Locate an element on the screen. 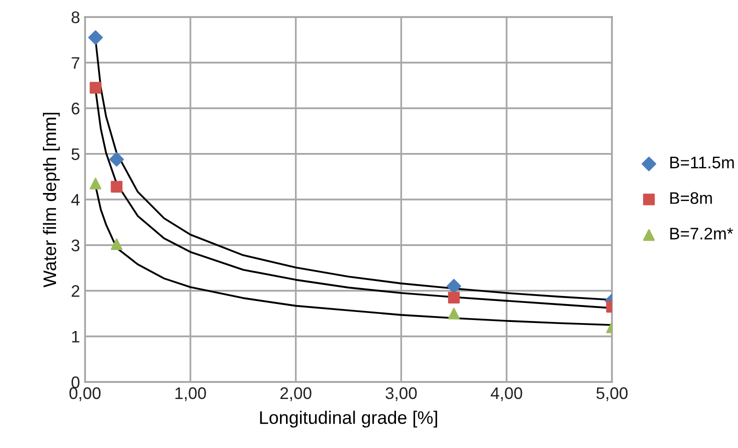  x-axis-title: Longitudinal grade [%] is located at coordinates (349, 419).